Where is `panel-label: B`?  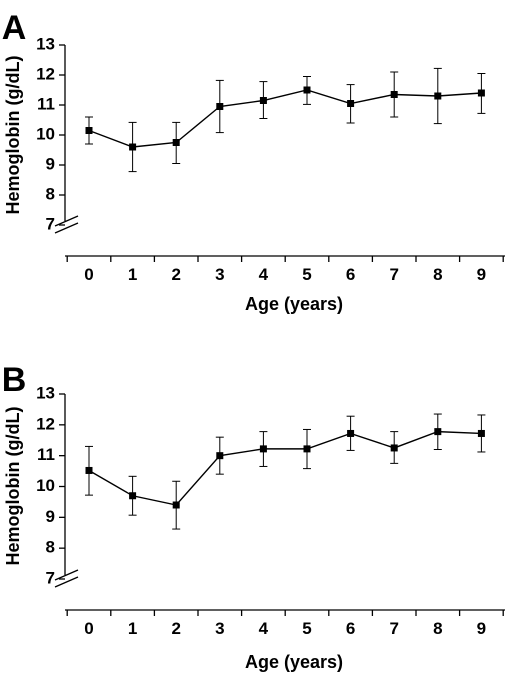 panel-label: B is located at coordinates (14, 380).